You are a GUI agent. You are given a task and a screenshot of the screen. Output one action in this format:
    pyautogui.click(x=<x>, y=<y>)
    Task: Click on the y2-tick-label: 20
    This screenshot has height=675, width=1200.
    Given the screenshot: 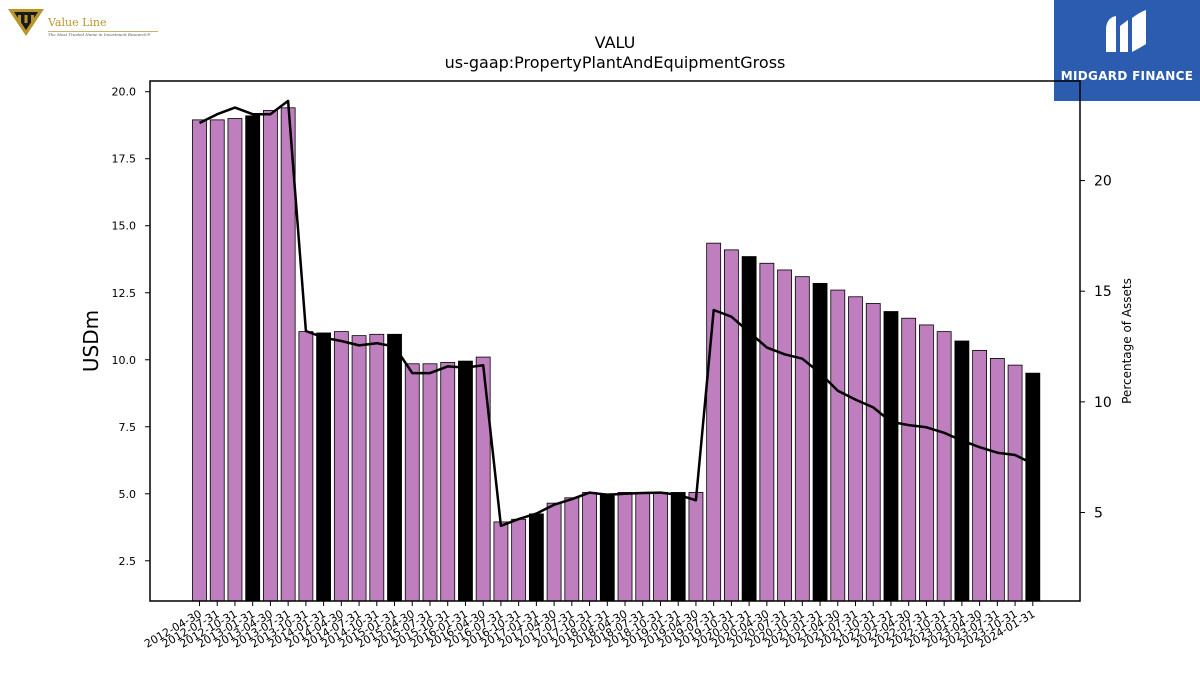 What is the action you would take?
    pyautogui.click(x=1103, y=182)
    